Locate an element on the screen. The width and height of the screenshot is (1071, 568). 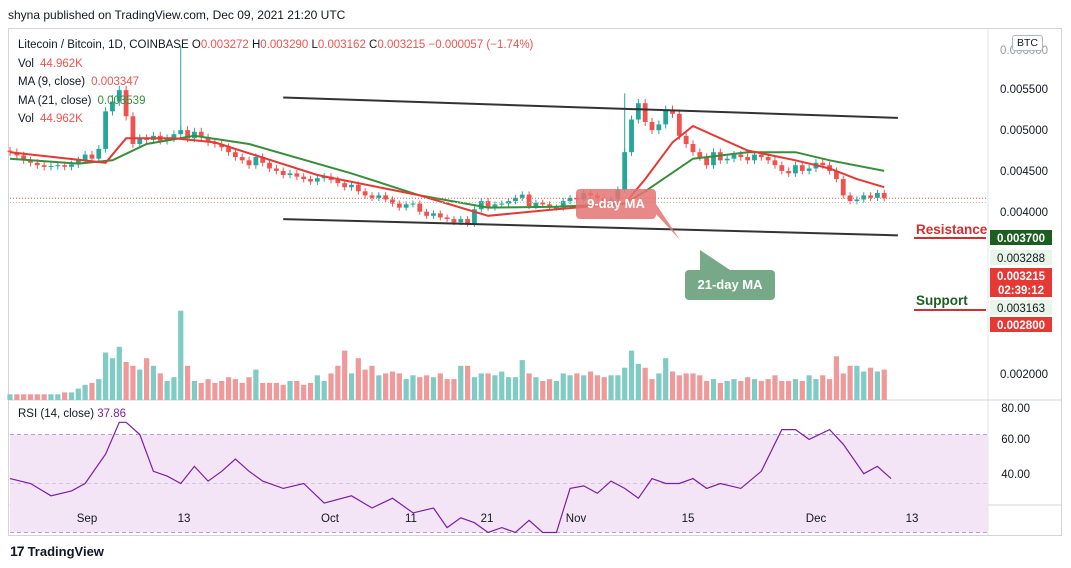
channel-lower-line is located at coordinates (590, 227).